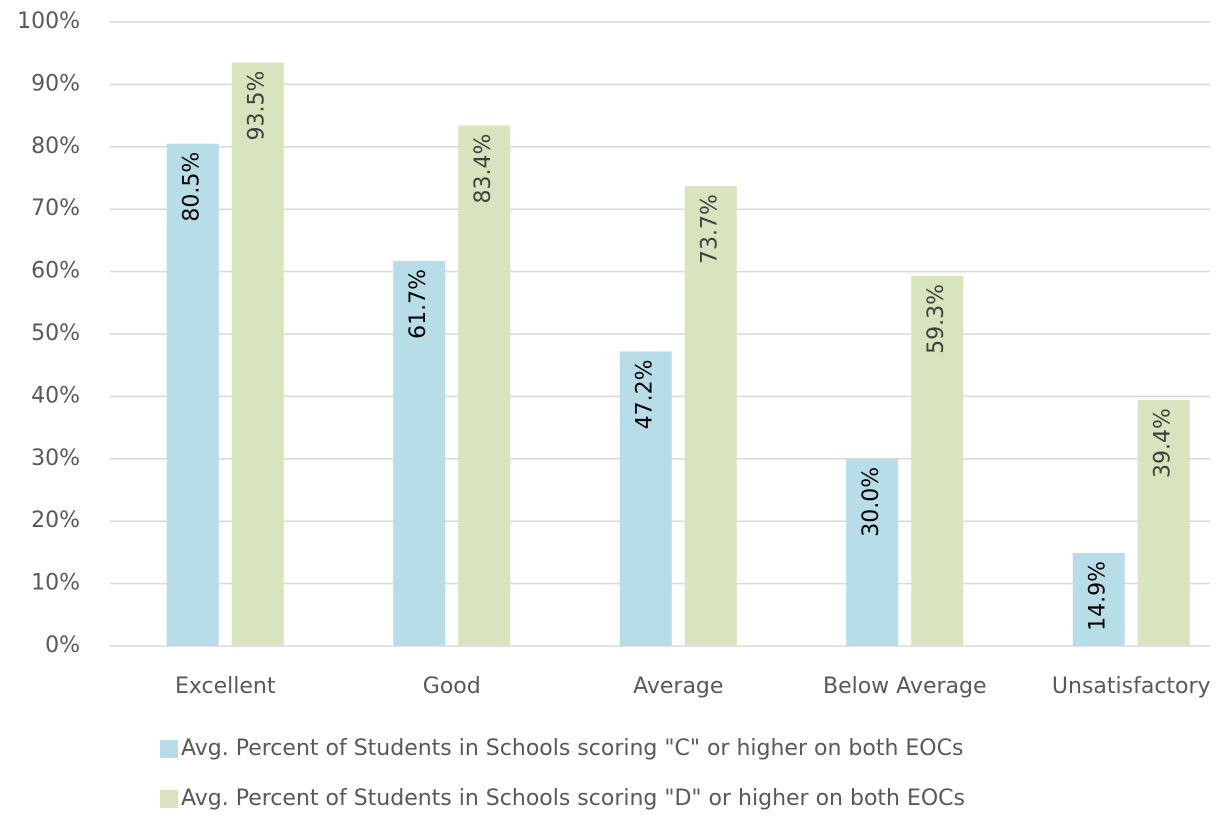  What do you see at coordinates (55, 146) in the screenshot?
I see `y-tick-label: 80%` at bounding box center [55, 146].